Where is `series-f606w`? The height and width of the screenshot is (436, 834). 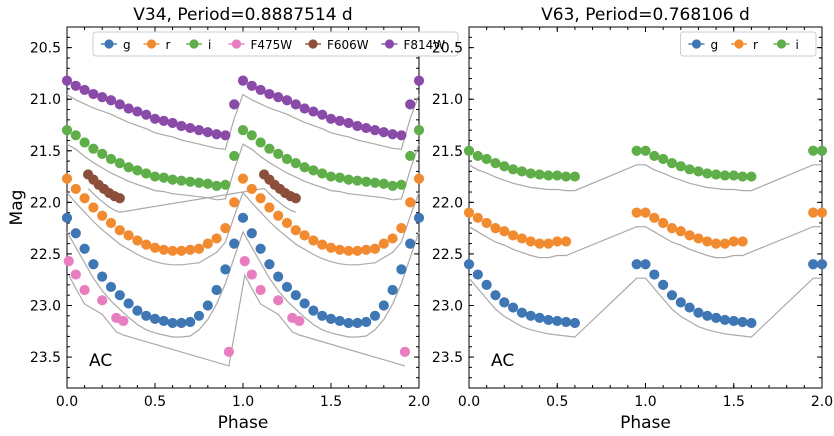 series-f606w is located at coordinates (192, 191).